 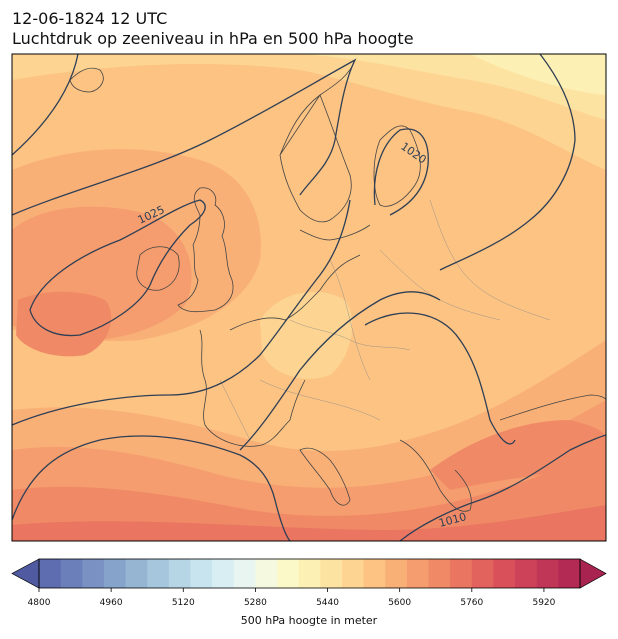 I want to click on colorbar-frame, so click(x=309, y=573).